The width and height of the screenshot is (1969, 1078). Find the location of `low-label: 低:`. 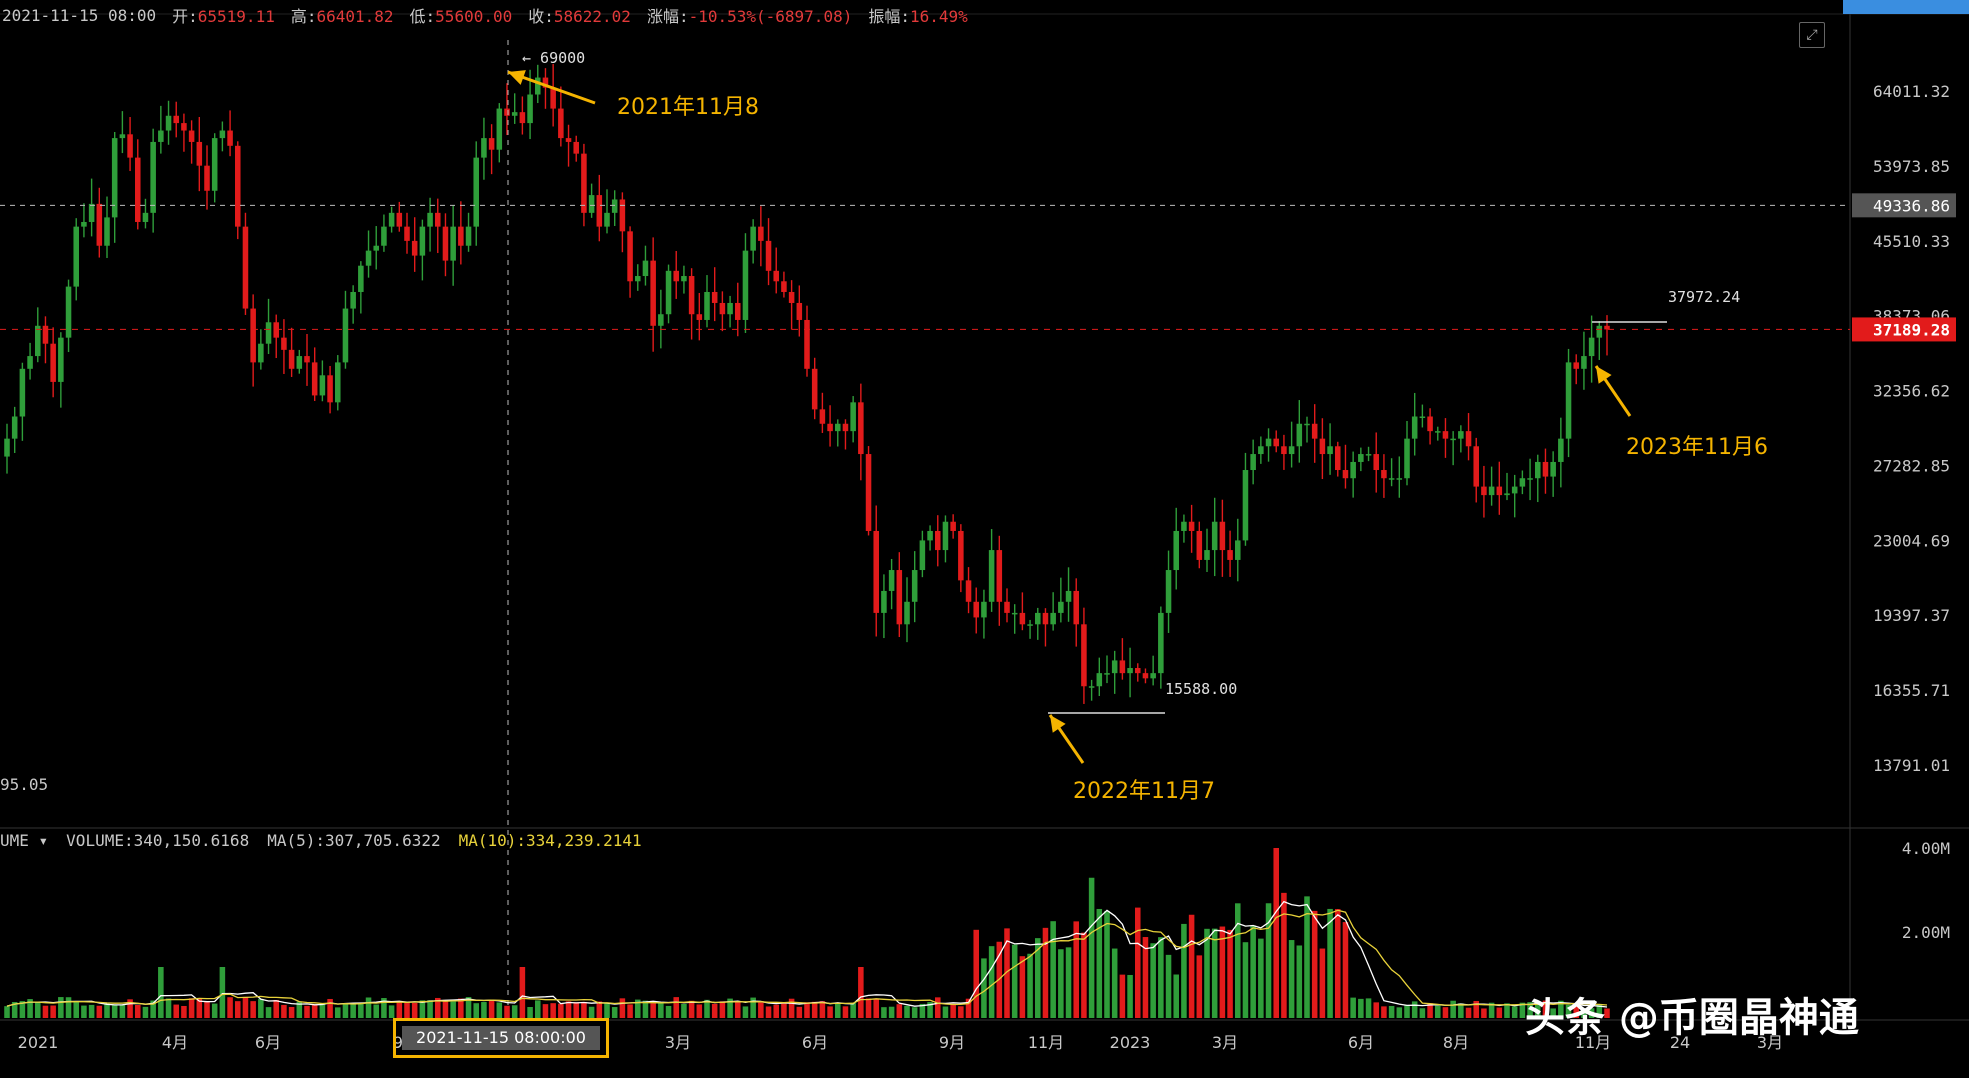

low-label: 低: is located at coordinates (422, 16).